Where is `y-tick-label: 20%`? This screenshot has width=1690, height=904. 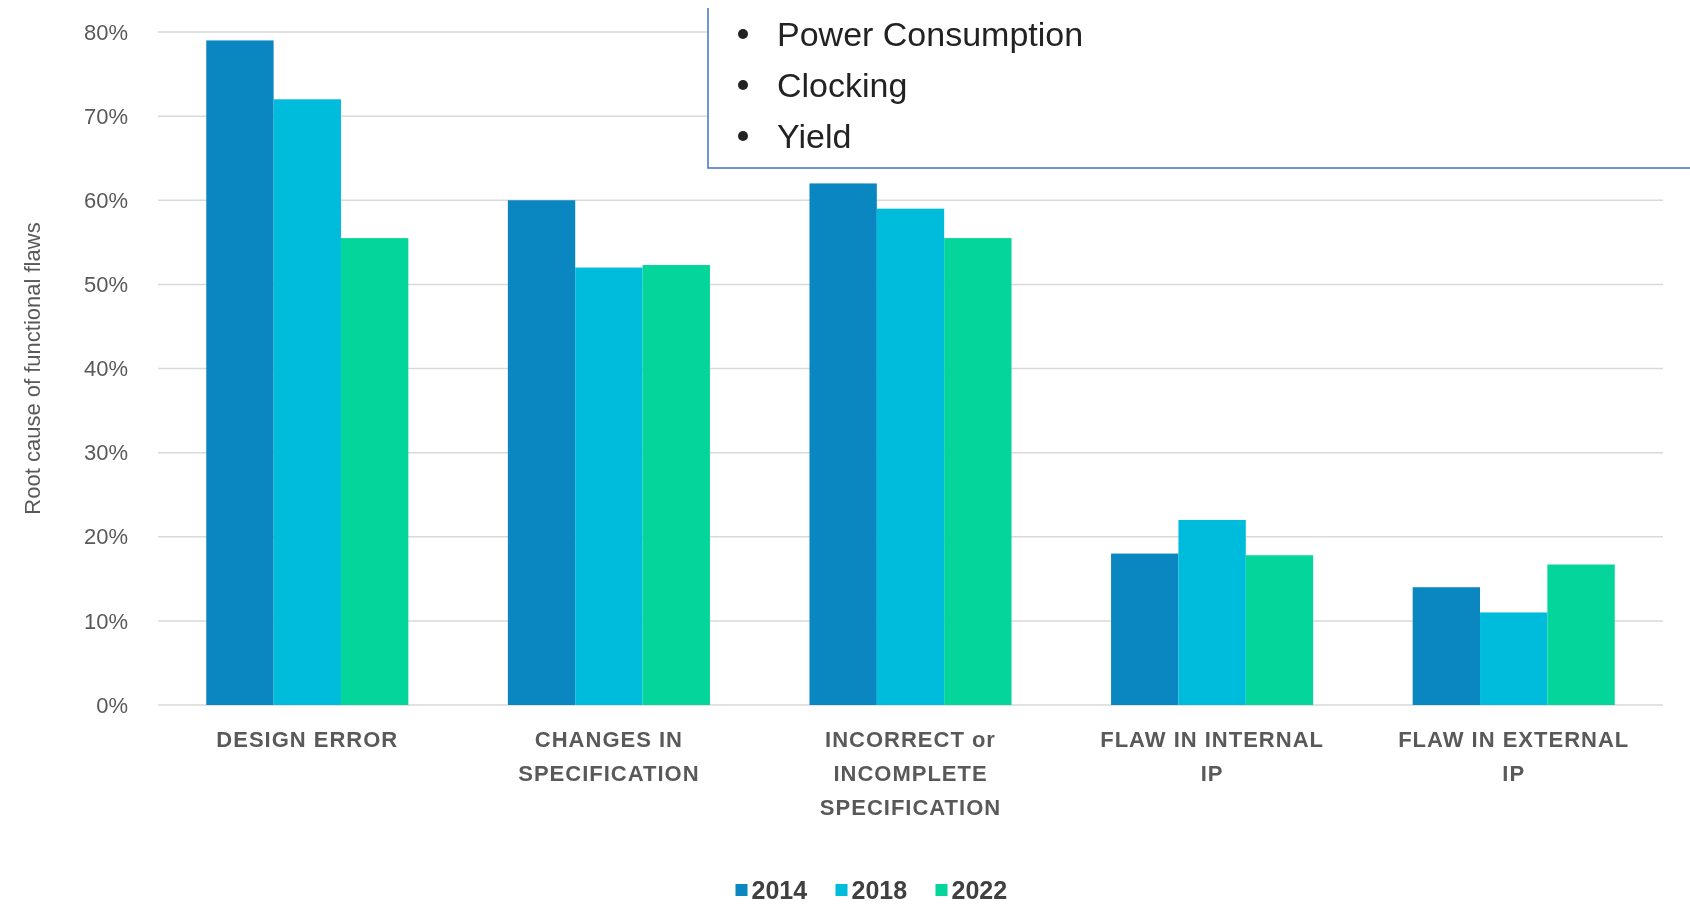 y-tick-label: 20% is located at coordinates (105, 537).